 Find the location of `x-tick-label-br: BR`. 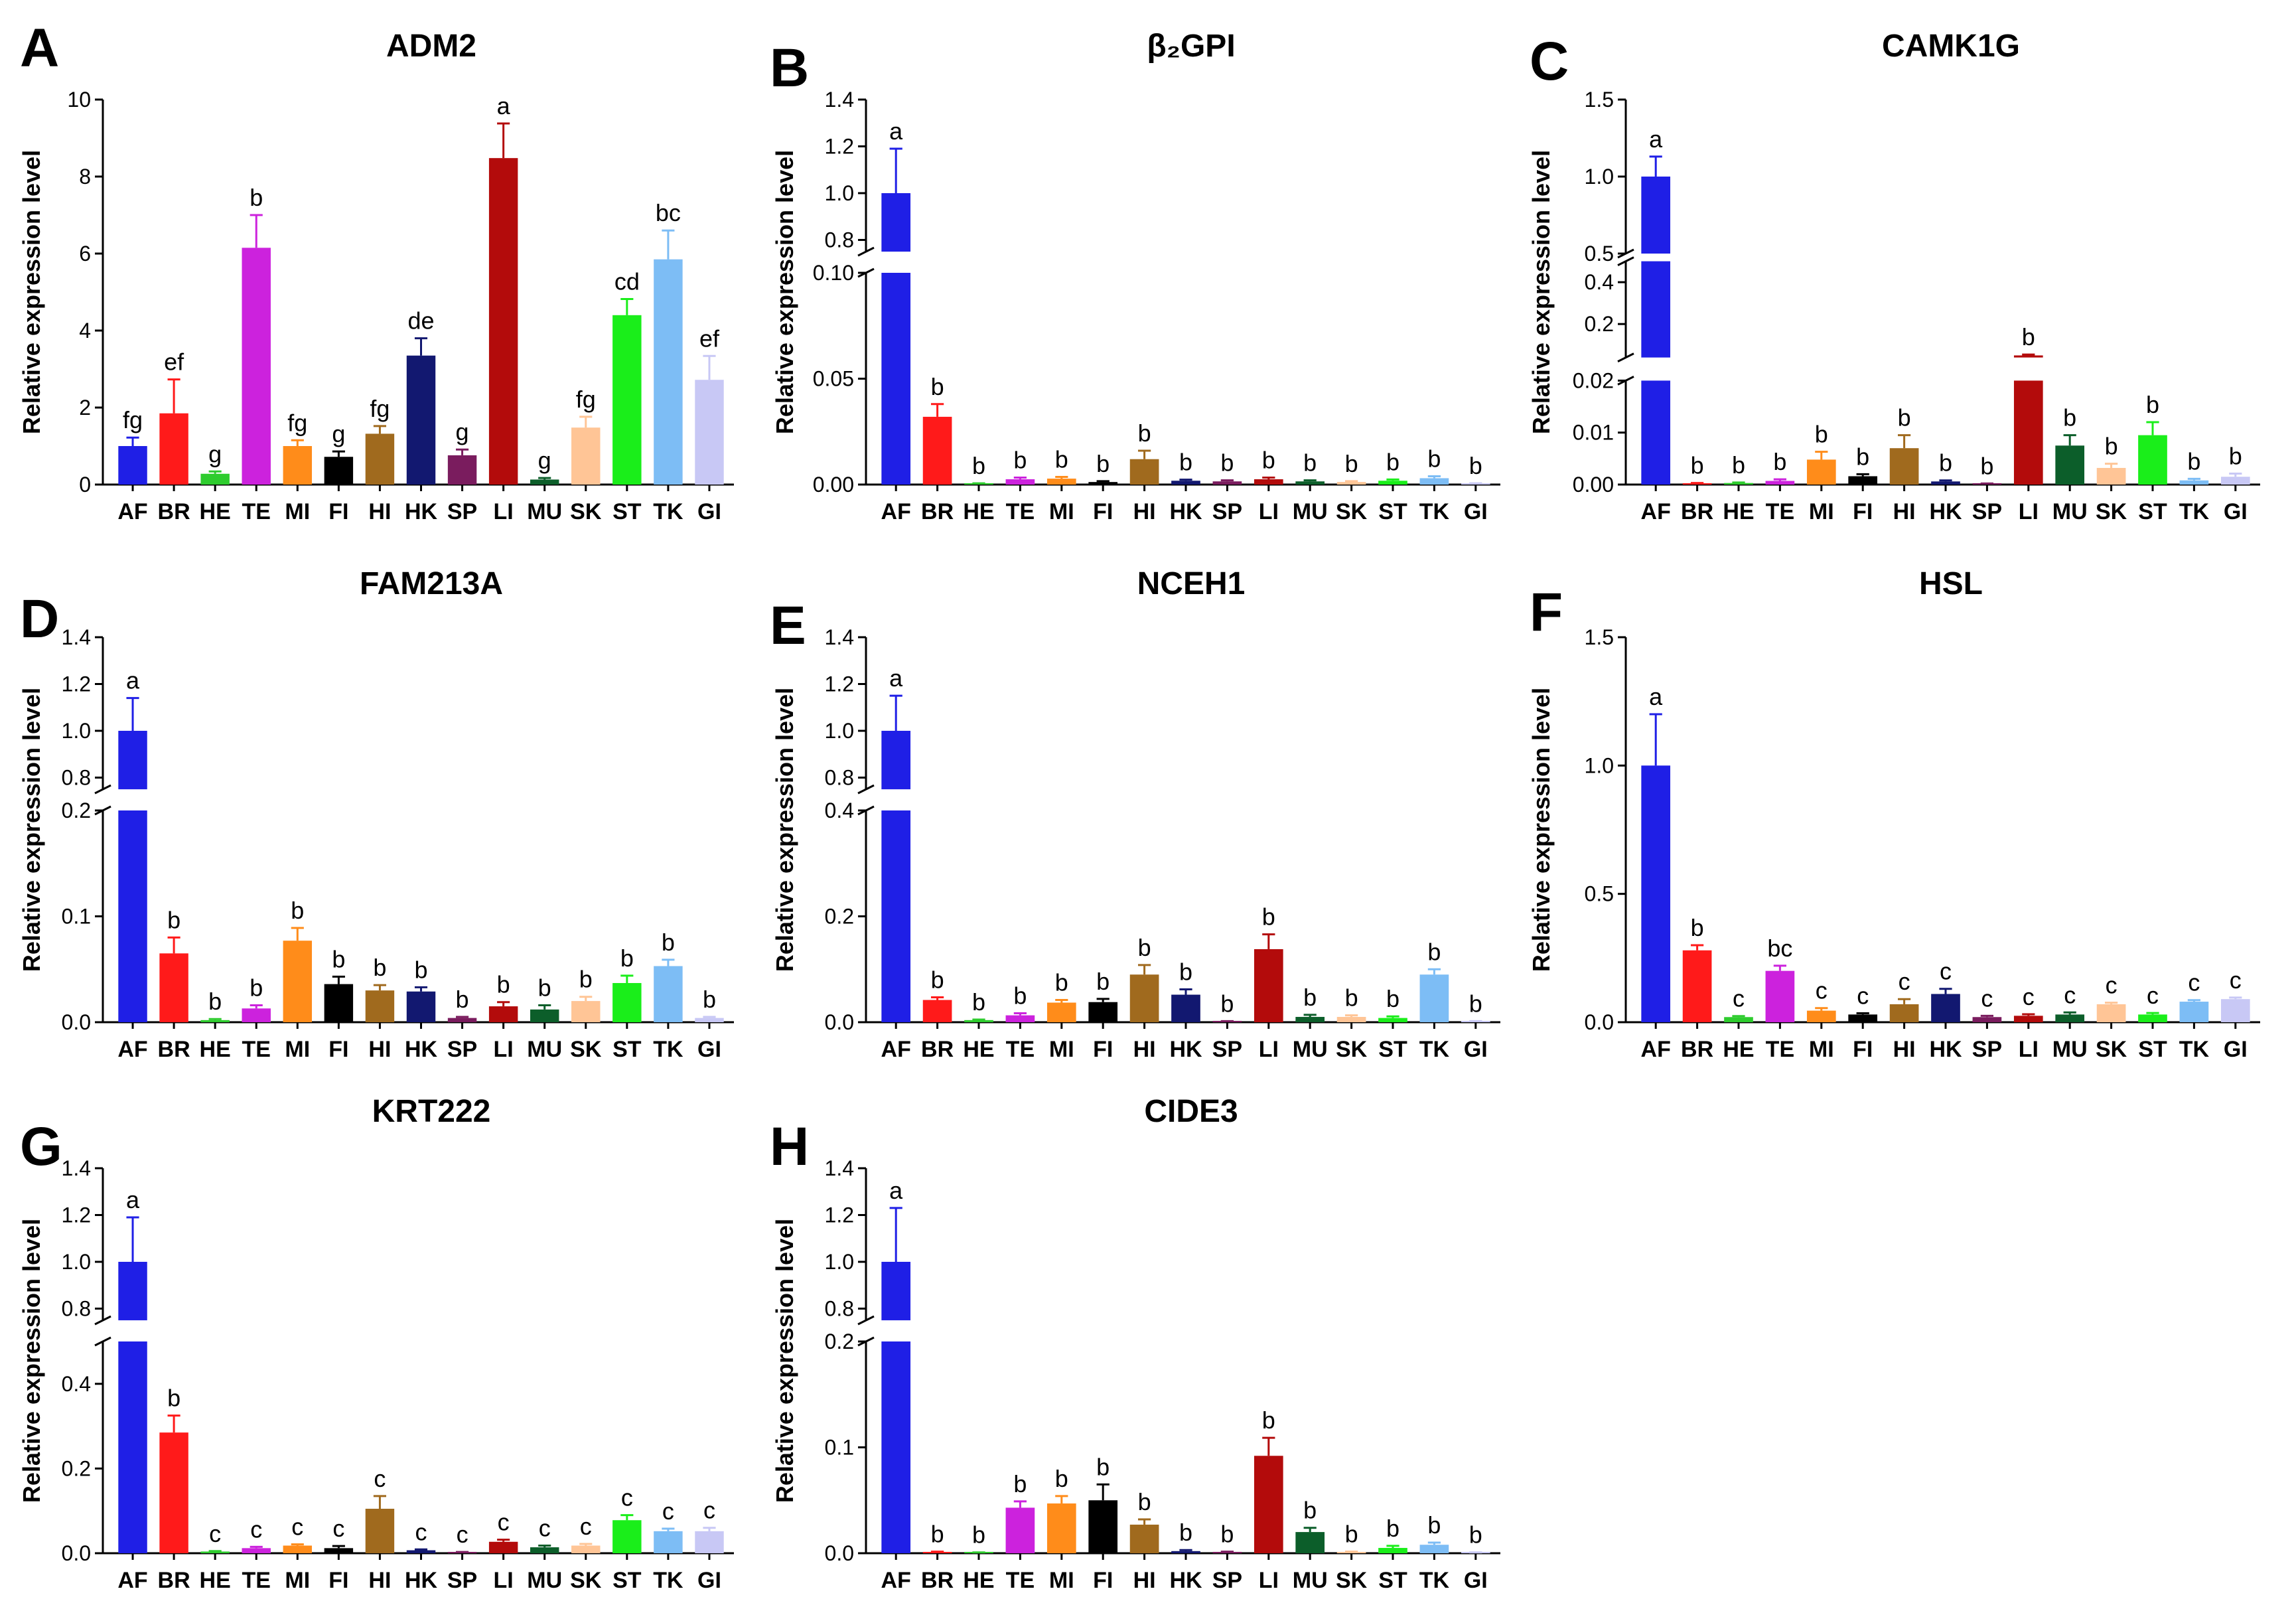

x-tick-label-br: BR is located at coordinates (174, 1049).